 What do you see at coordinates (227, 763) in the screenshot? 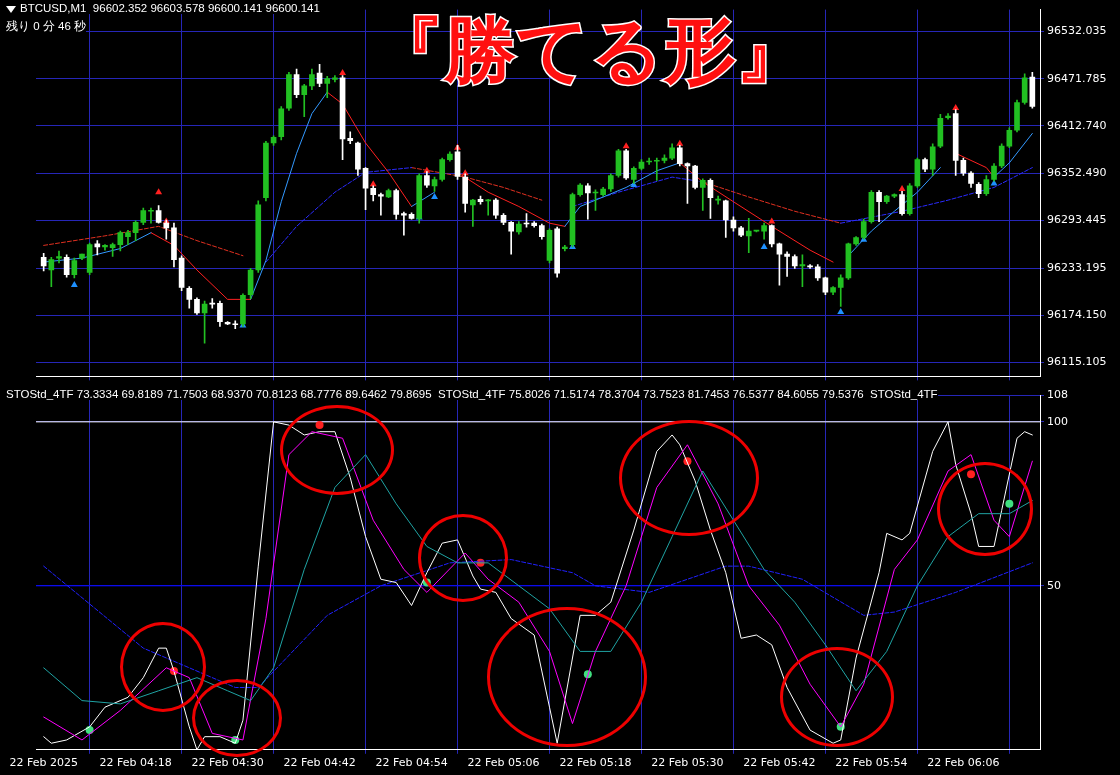
I see `x-tick-label: 22 Feb 04:30` at bounding box center [227, 763].